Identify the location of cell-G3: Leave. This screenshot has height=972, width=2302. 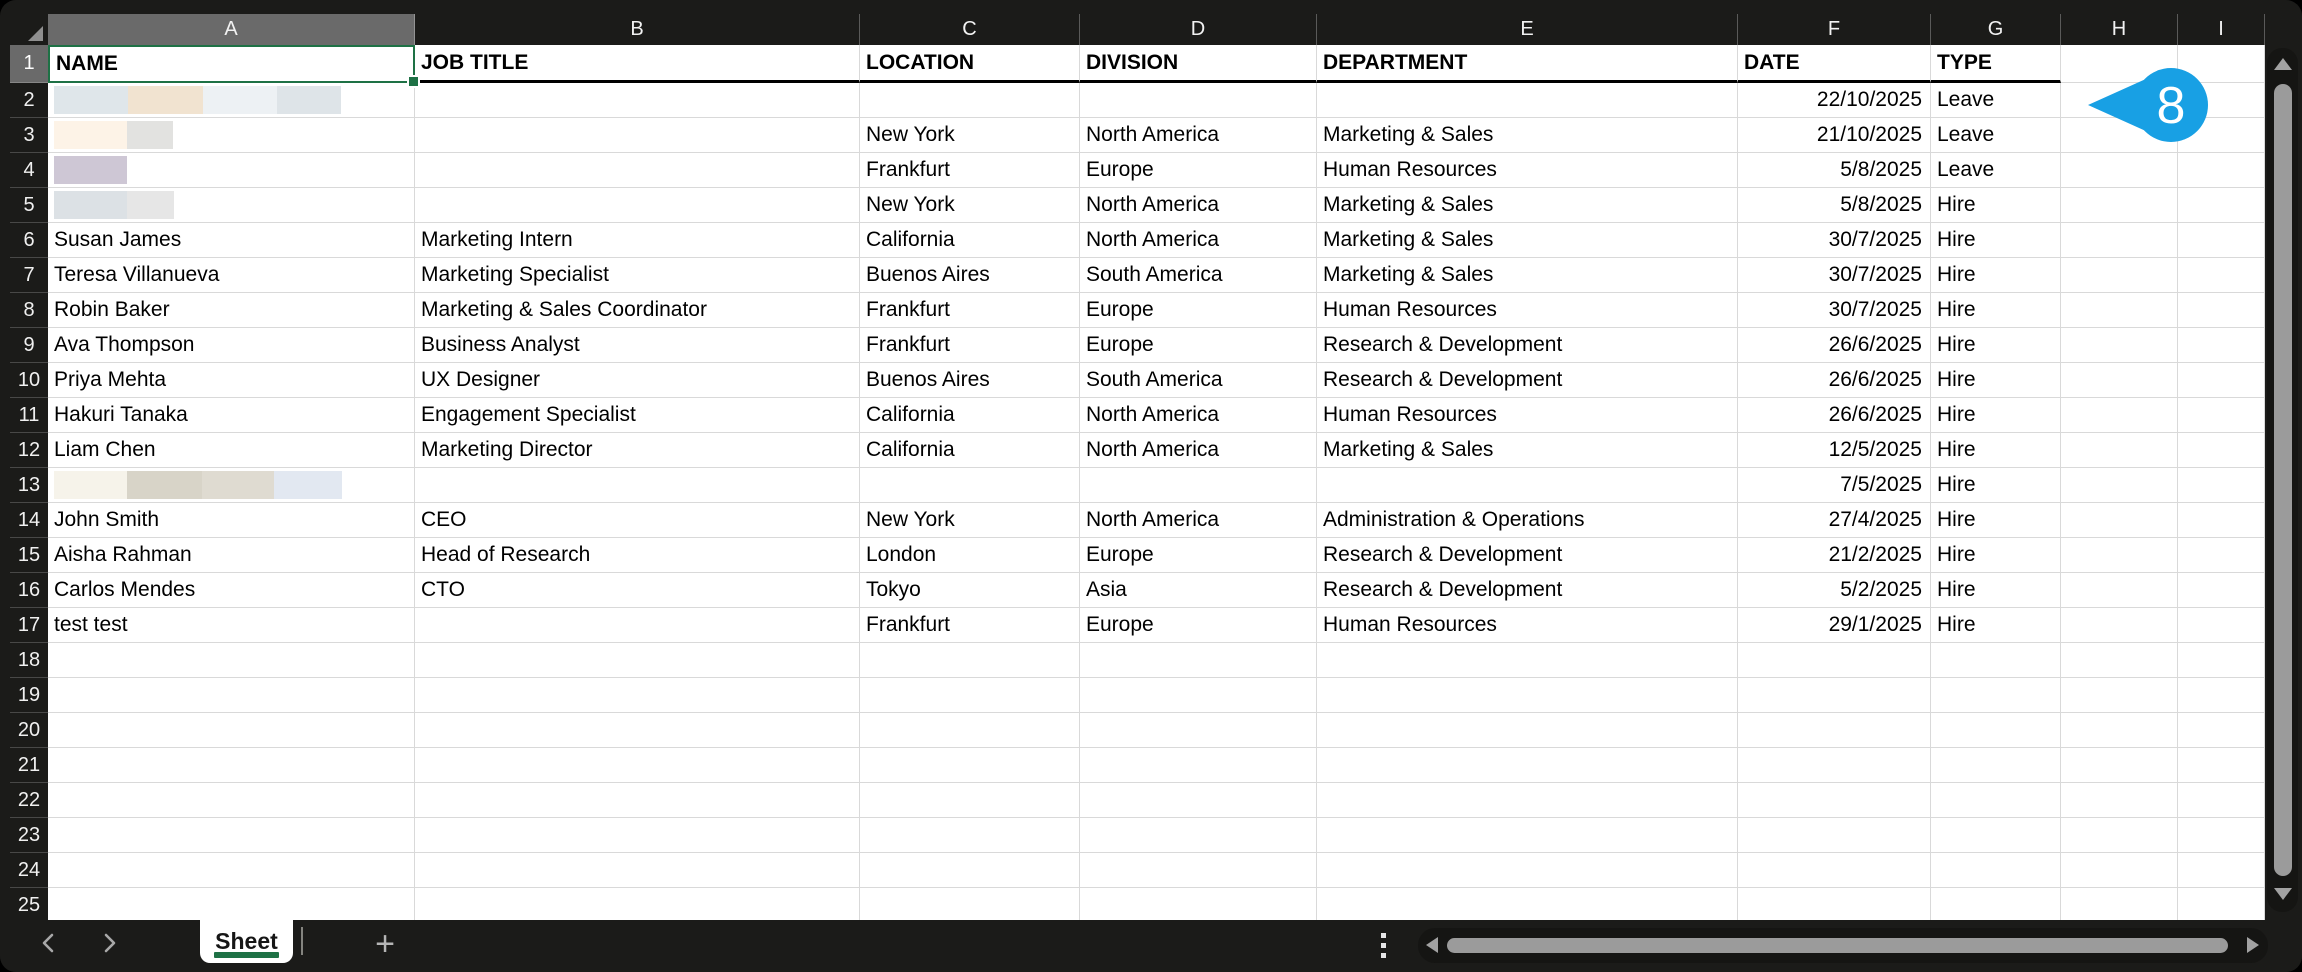
(1996, 135).